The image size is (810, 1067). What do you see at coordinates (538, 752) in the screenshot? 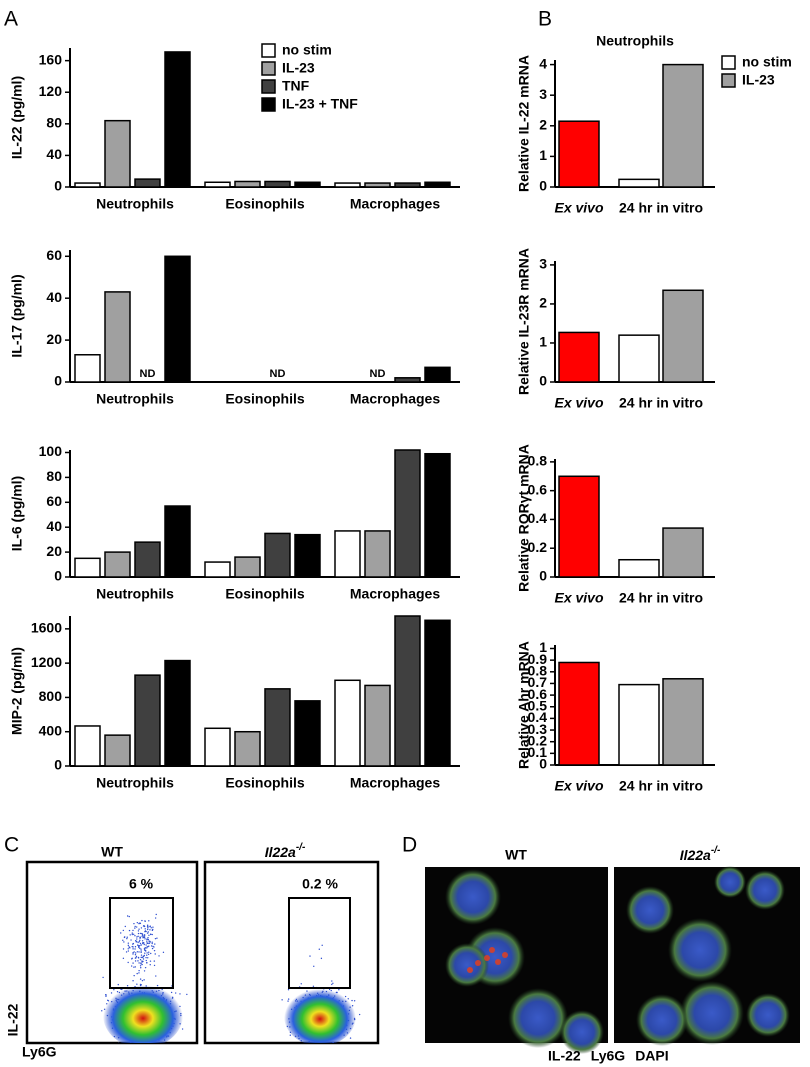
I see `y-tick-label: 0.1` at bounding box center [538, 752].